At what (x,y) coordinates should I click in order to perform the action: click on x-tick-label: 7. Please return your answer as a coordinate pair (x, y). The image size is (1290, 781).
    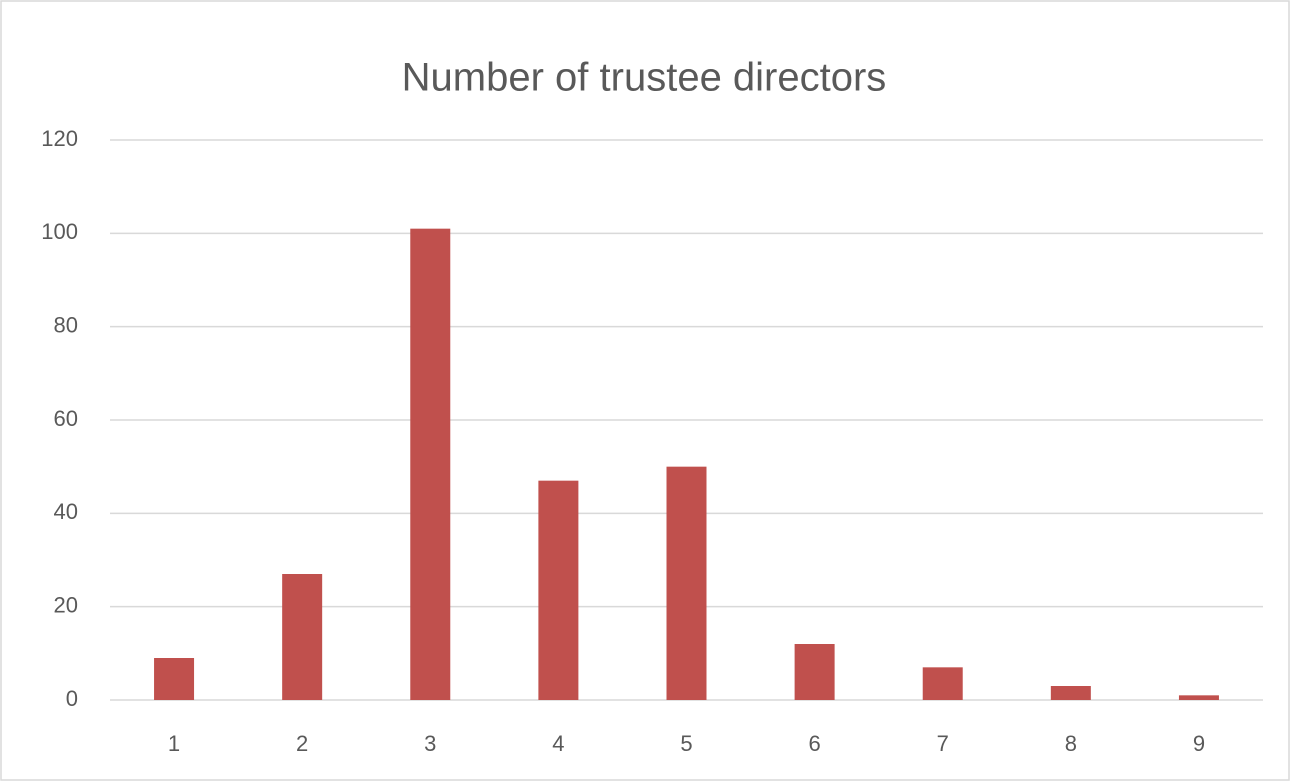
    Looking at the image, I should click on (943, 743).